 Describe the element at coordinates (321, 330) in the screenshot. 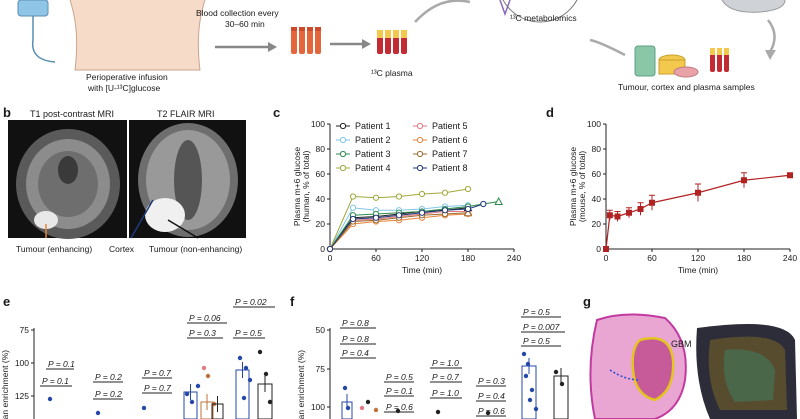

I see `y-tick-label: 50` at that location.